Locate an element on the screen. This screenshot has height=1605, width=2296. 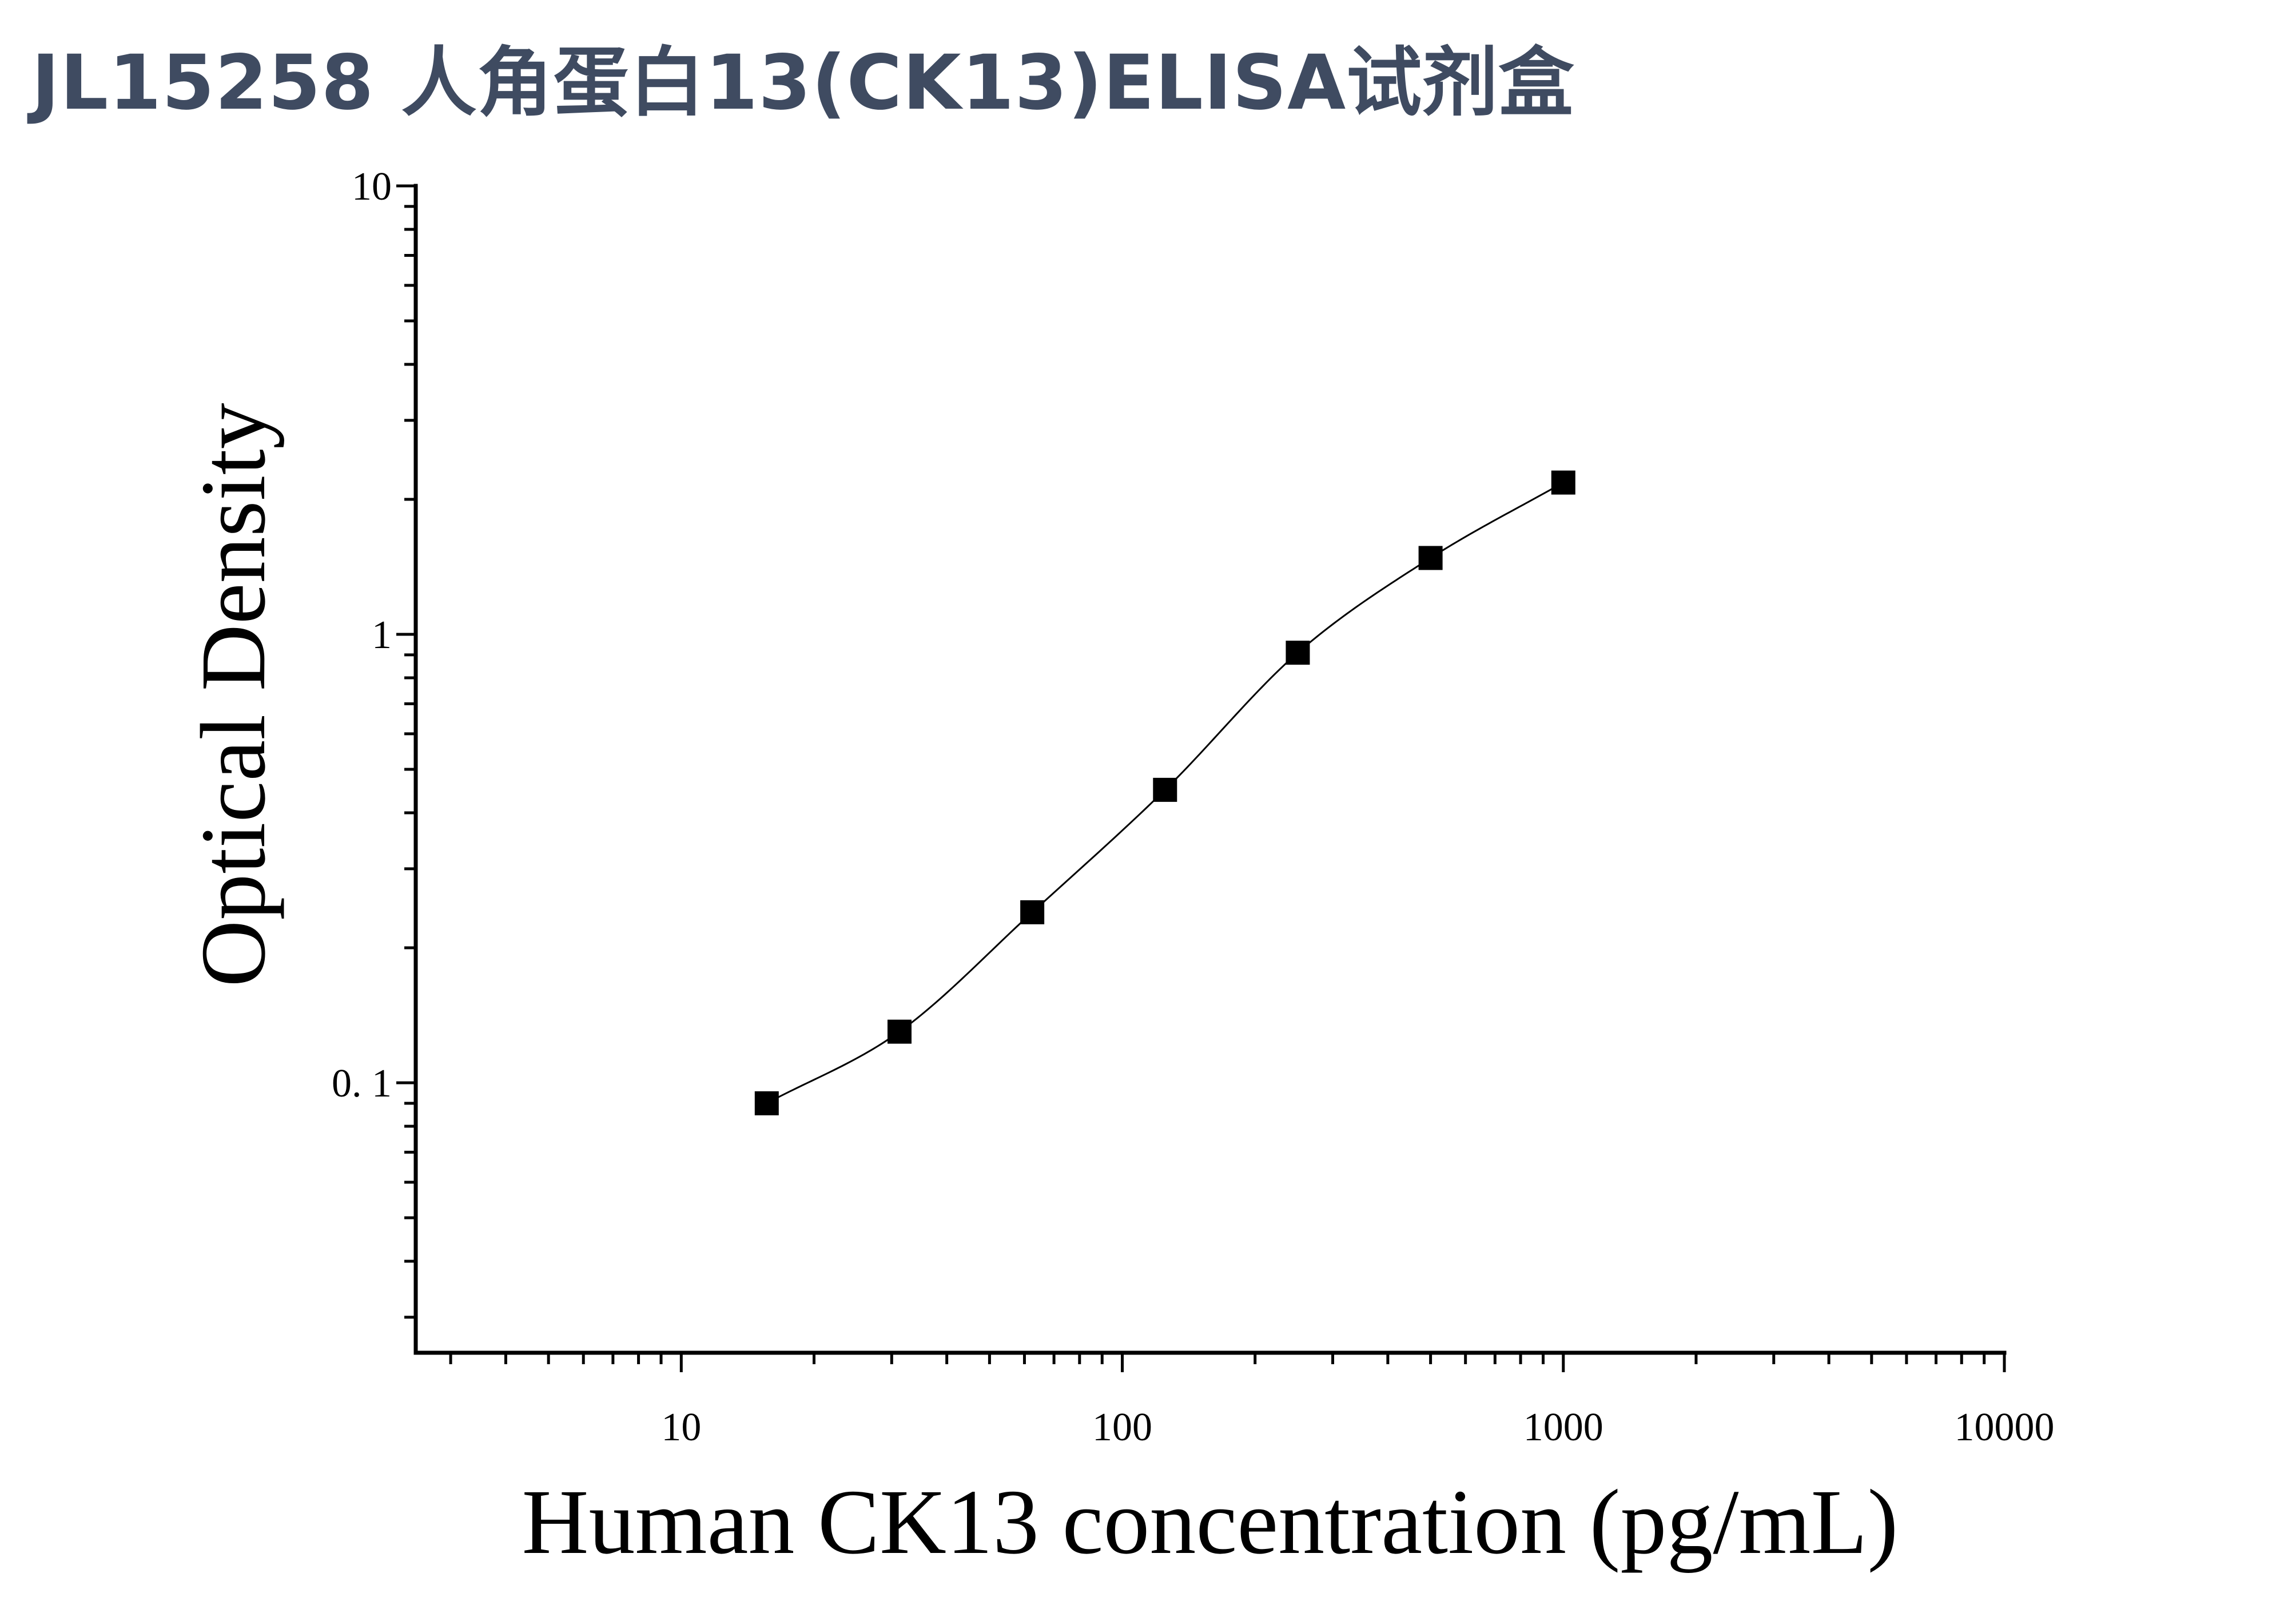
y-tick-label: 1 is located at coordinates (382, 635).